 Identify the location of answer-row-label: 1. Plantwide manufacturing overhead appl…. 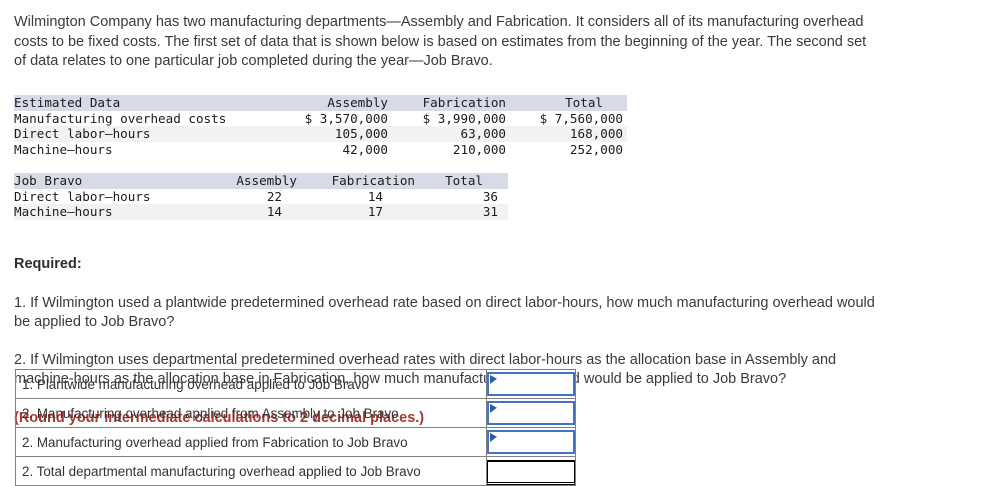
(251, 384).